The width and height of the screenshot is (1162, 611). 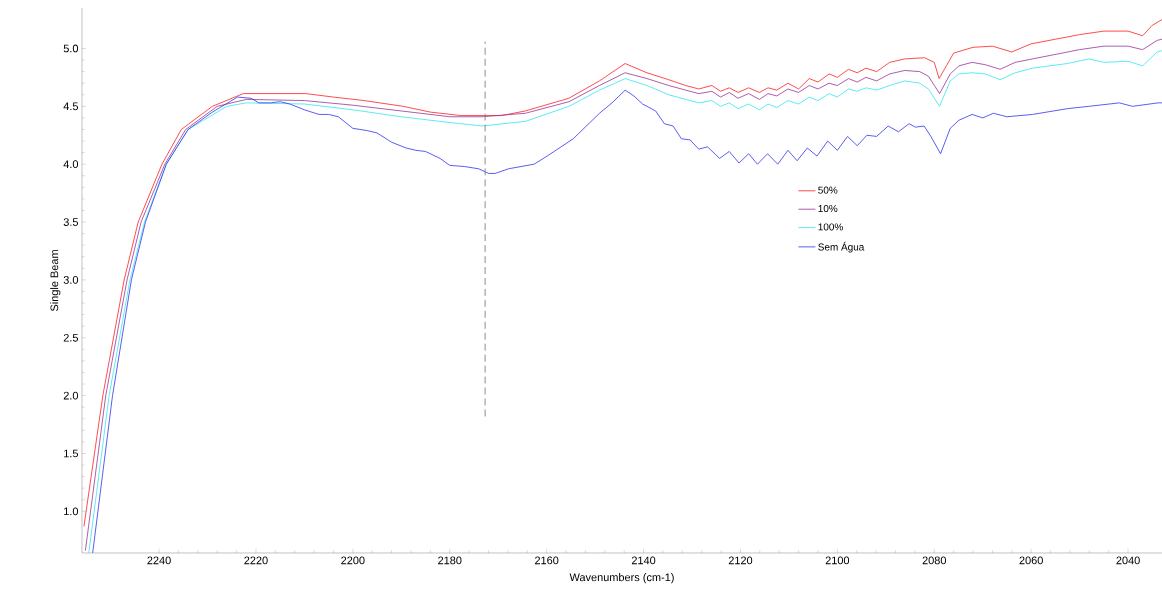 I want to click on x-tick-label: 2160, so click(x=547, y=560).